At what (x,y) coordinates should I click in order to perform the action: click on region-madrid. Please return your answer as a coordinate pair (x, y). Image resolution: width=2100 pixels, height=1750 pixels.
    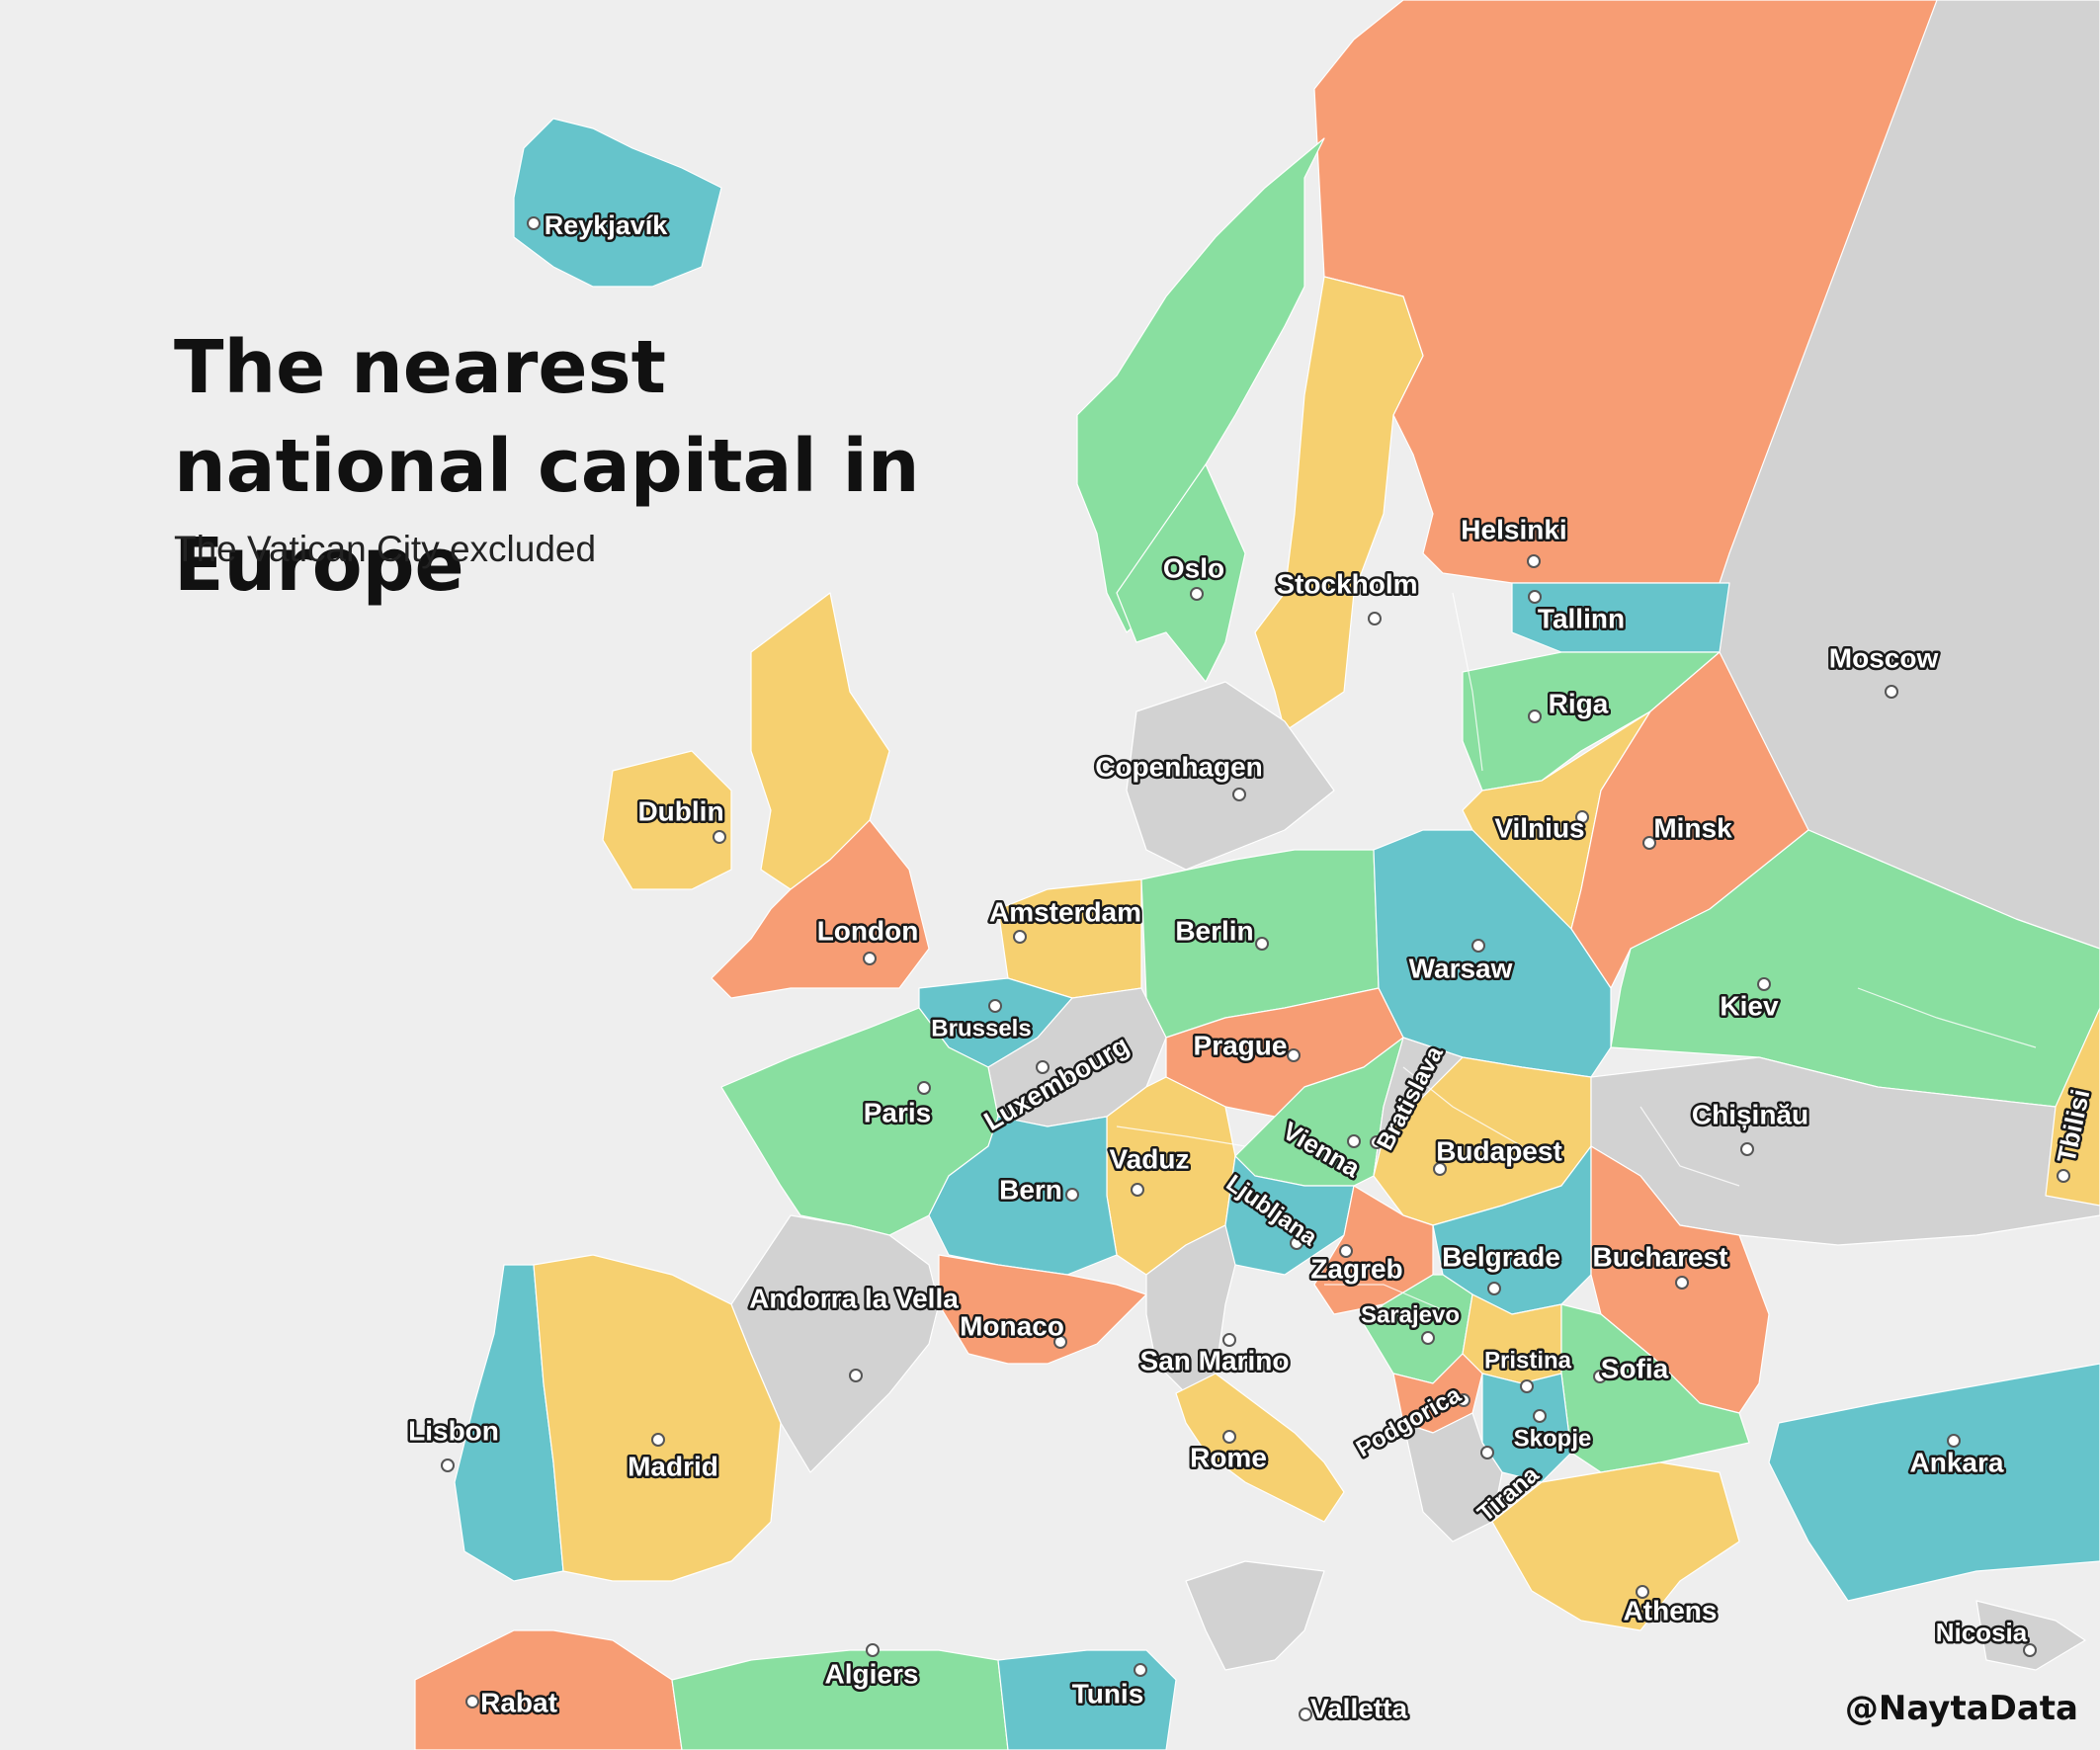
    Looking at the image, I should click on (657, 1418).